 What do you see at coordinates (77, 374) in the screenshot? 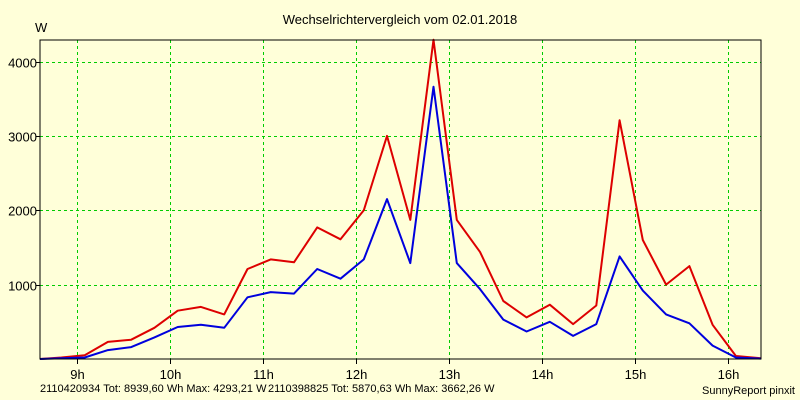
I see `x-tick-label: 9h` at bounding box center [77, 374].